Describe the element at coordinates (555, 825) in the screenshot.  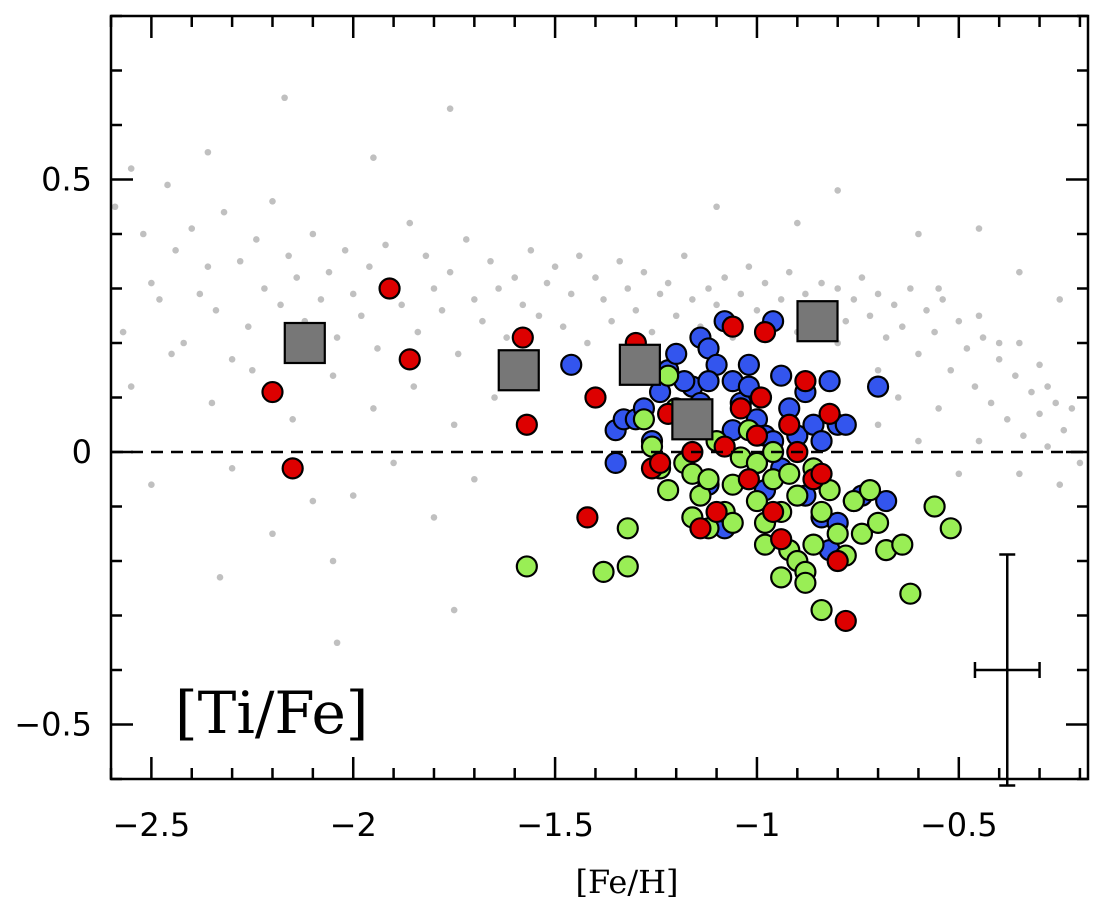
I see `x-tick-label: −1.5` at that location.